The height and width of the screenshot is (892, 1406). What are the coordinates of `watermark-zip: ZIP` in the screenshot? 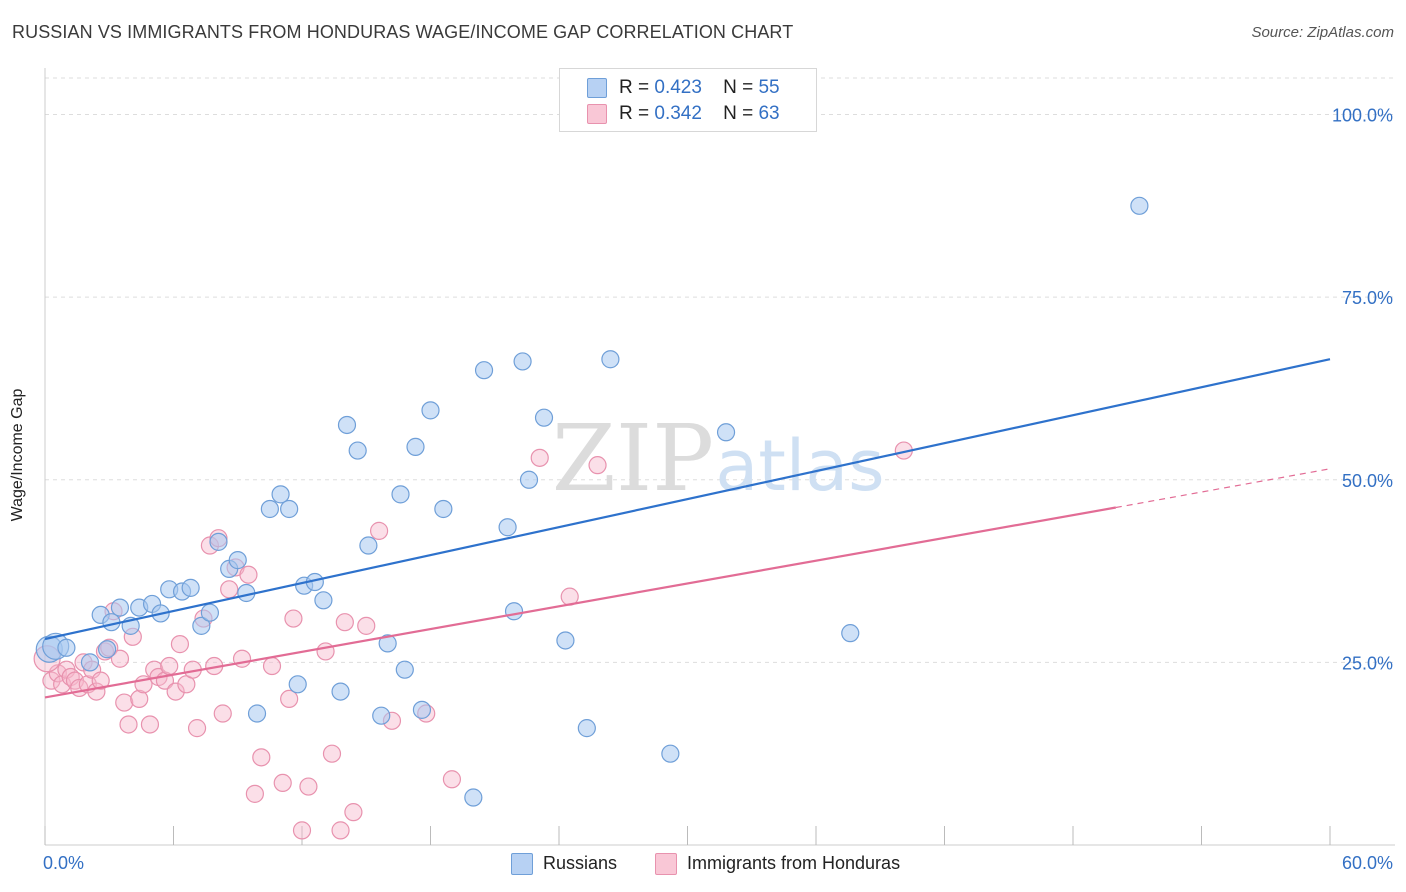 It's located at (633, 458).